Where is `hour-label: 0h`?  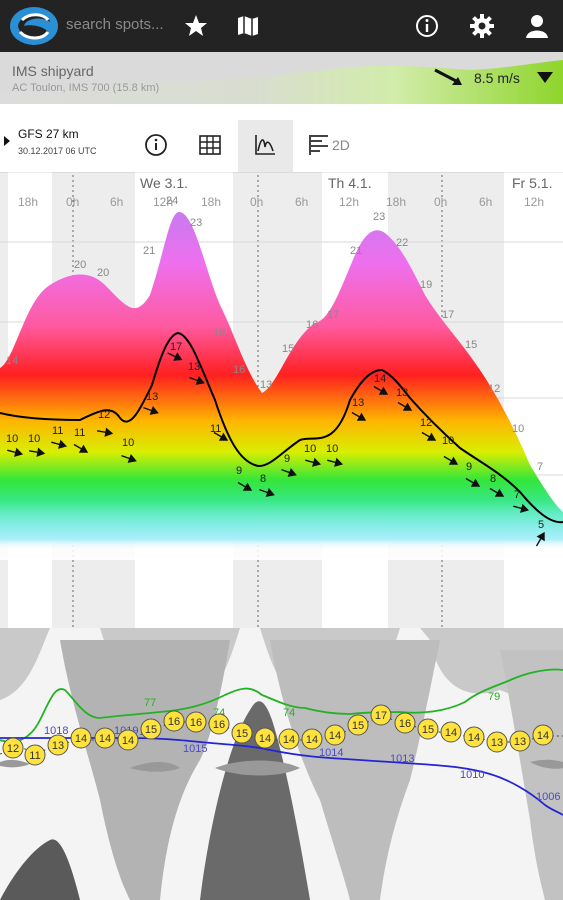 hour-label: 0h is located at coordinates (256, 202).